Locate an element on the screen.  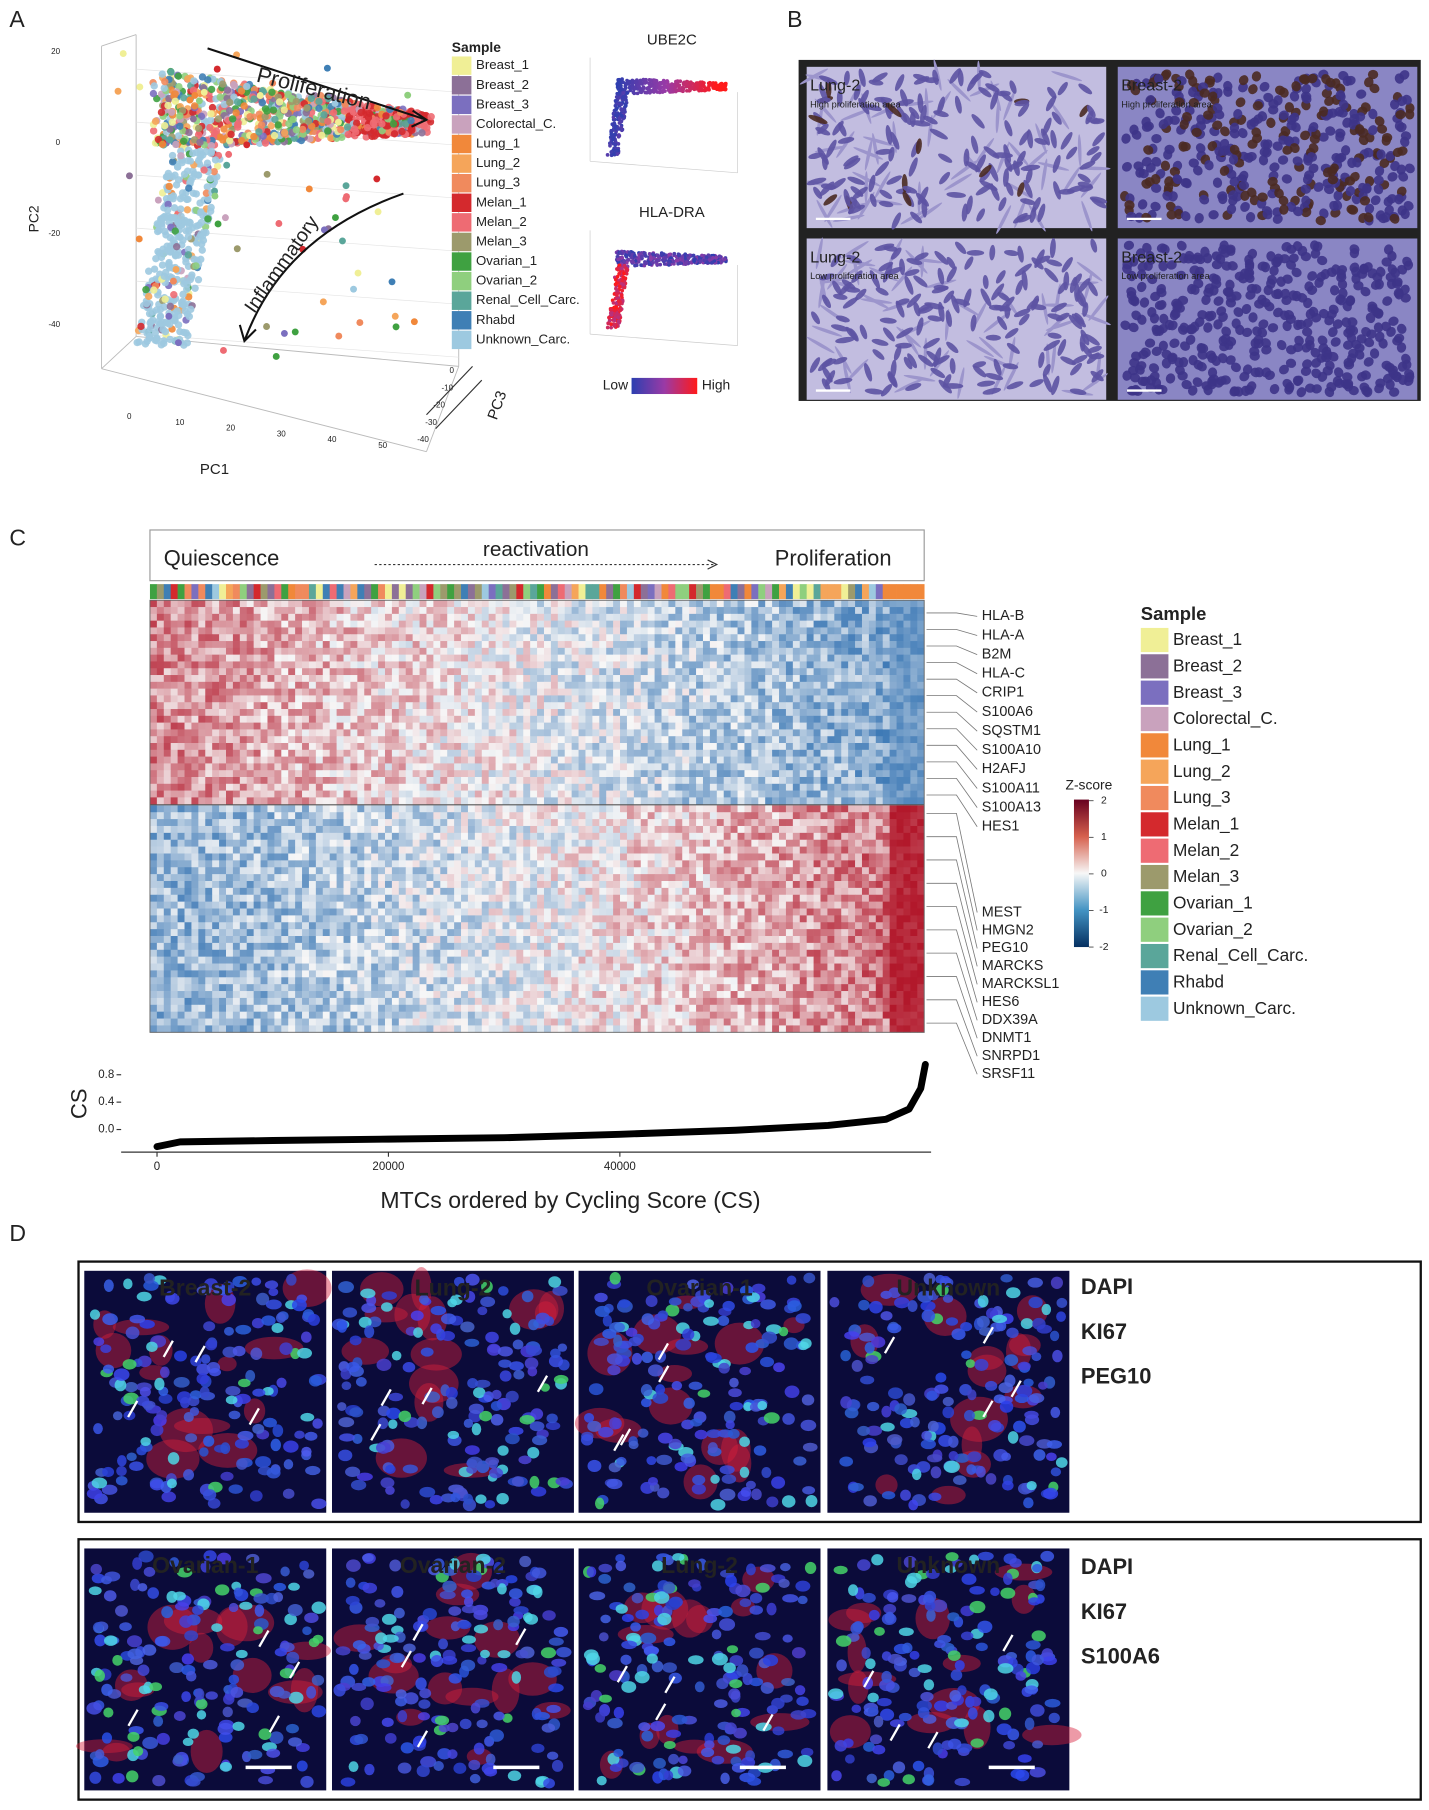
image-title: Breast-2 is located at coordinates (1151, 257).